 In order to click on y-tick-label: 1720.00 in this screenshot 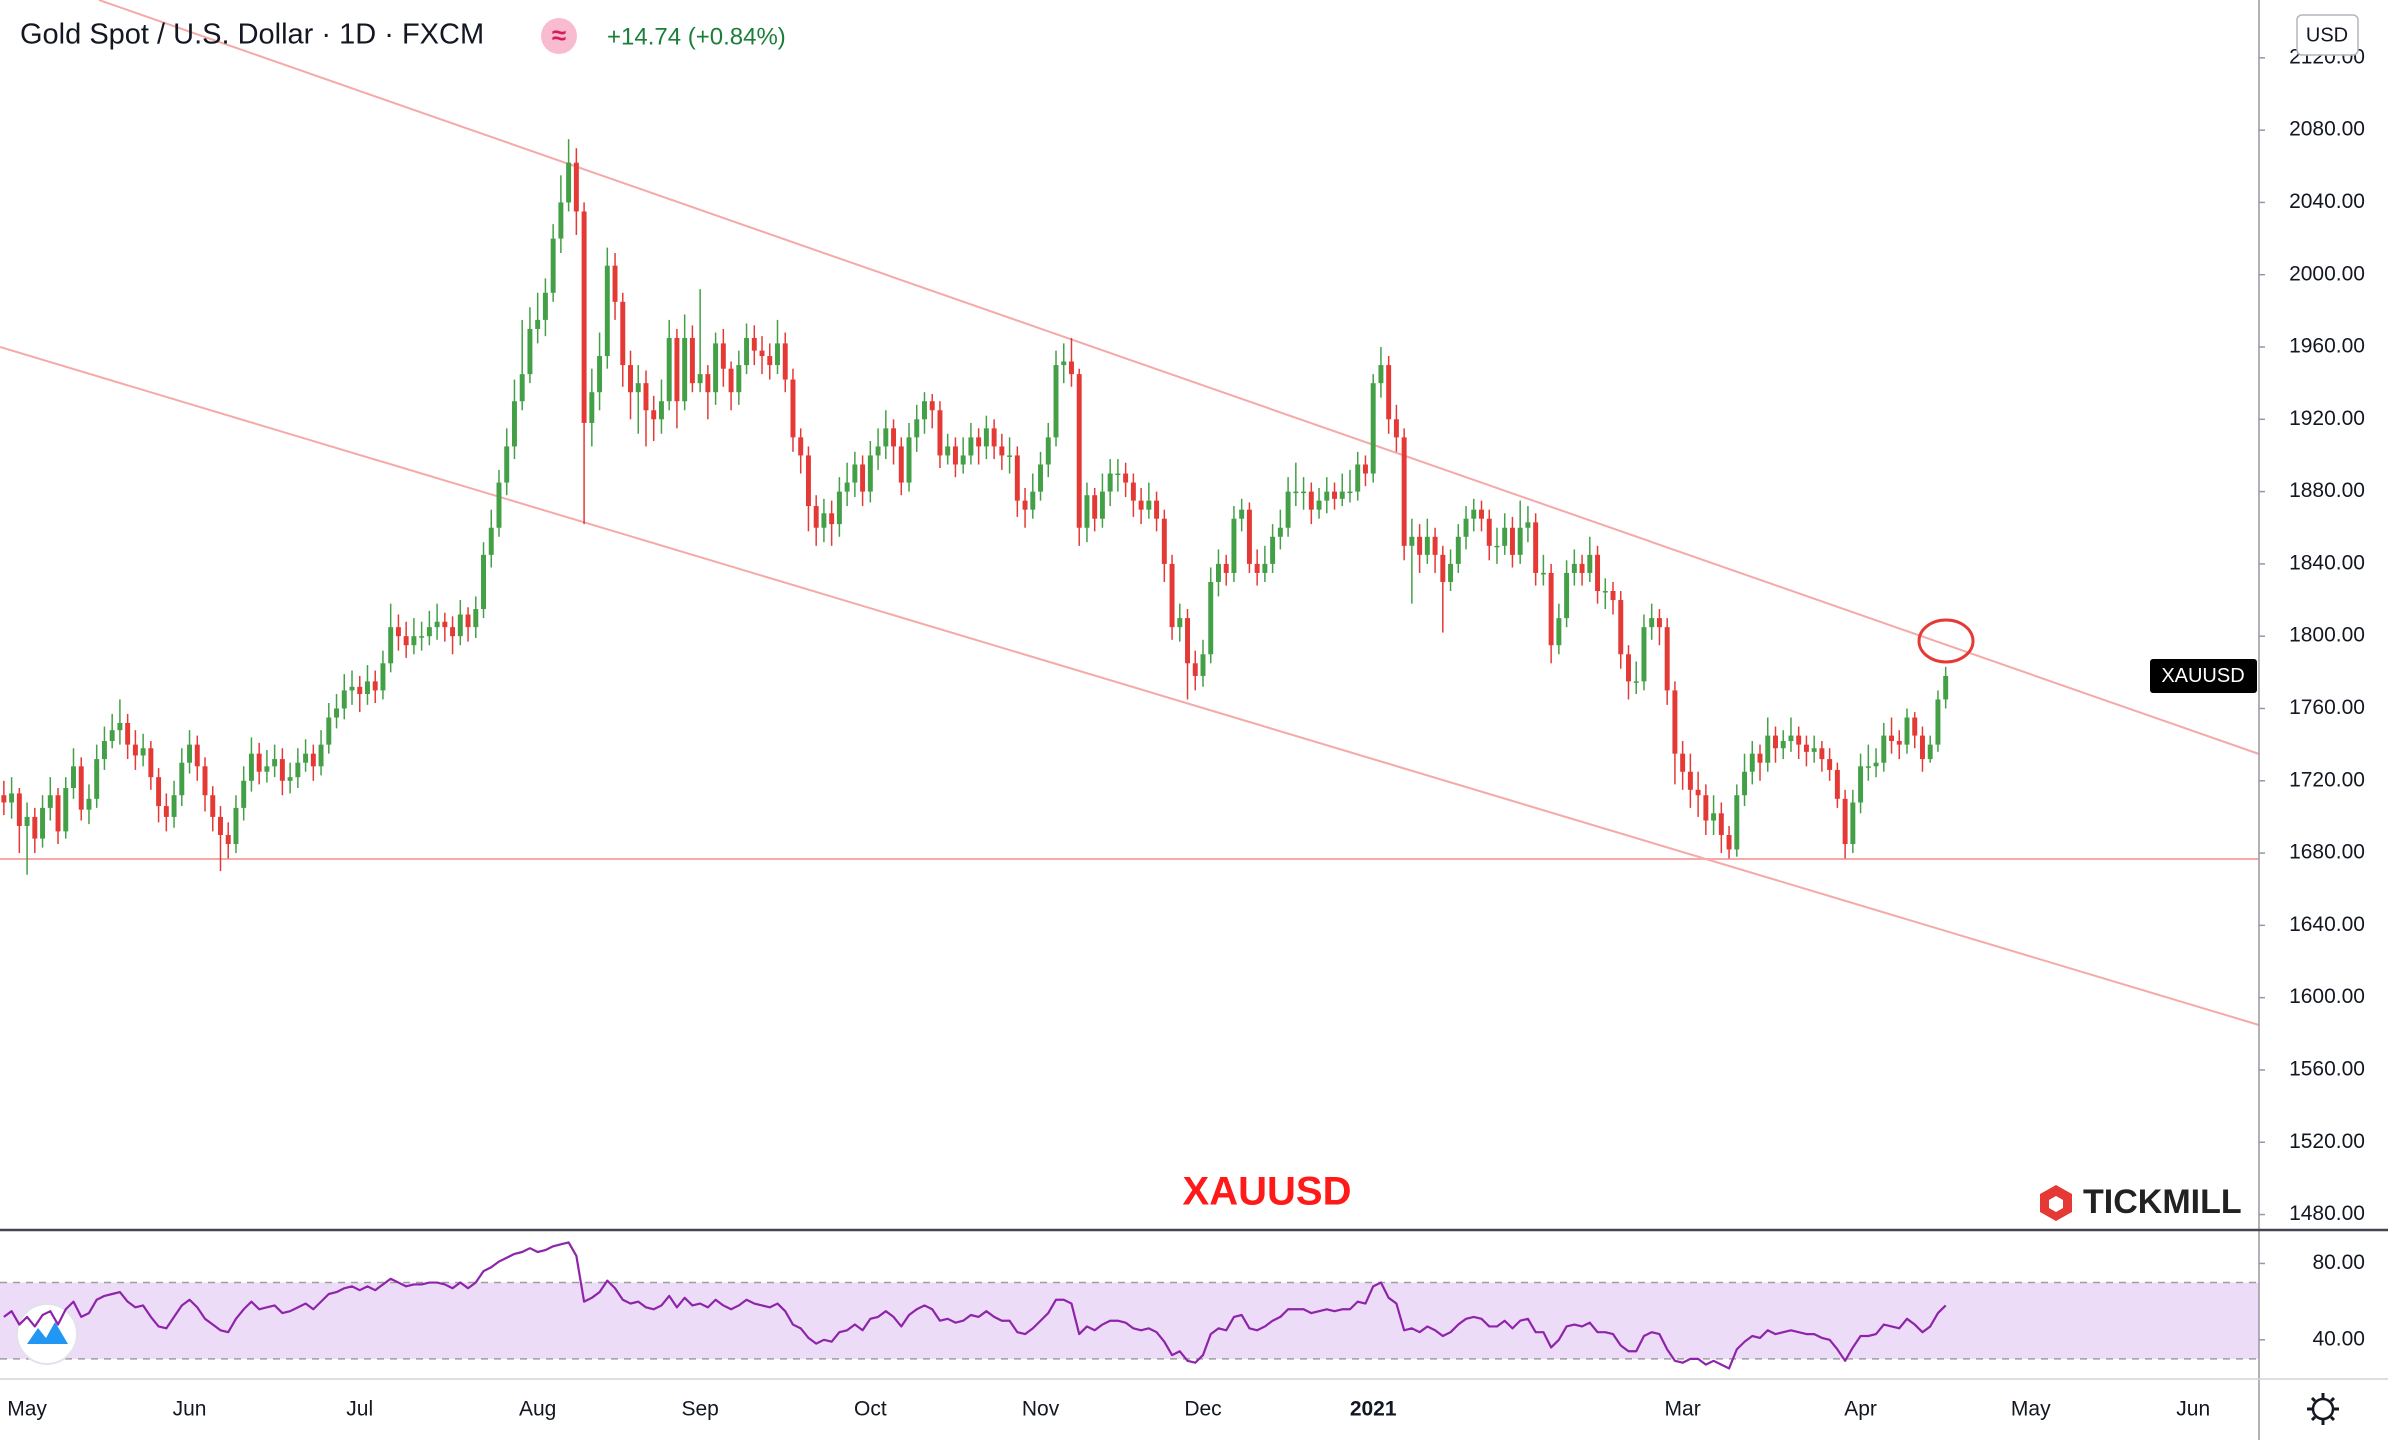, I will do `click(2327, 779)`.